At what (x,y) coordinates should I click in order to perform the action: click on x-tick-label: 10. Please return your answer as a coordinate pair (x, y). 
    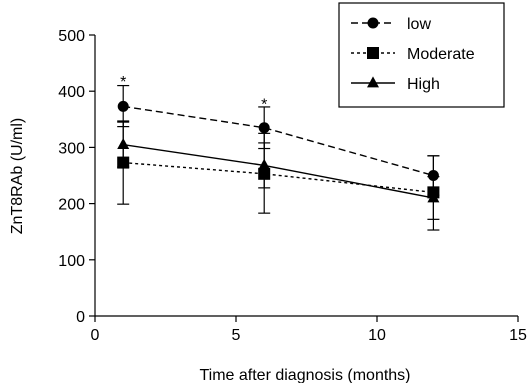
    Looking at the image, I should click on (377, 335).